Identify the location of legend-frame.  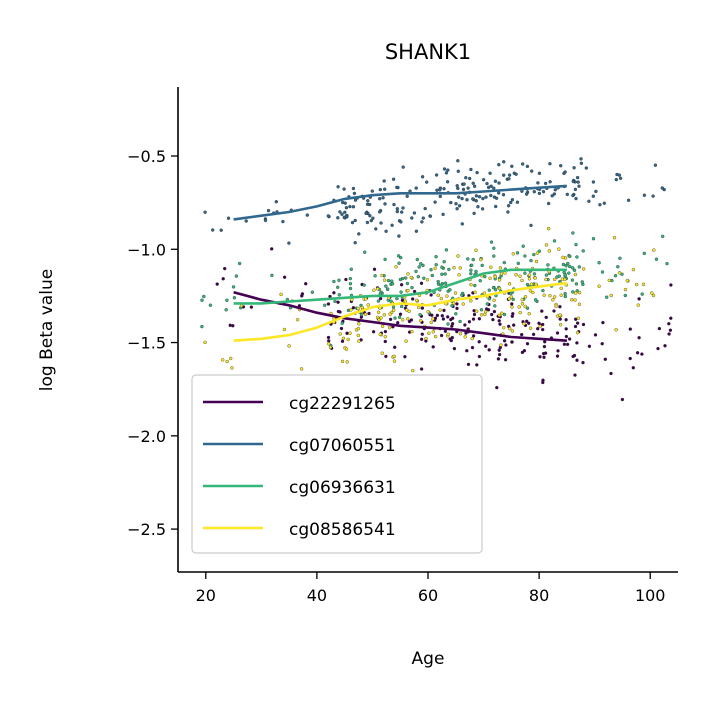
(337, 464).